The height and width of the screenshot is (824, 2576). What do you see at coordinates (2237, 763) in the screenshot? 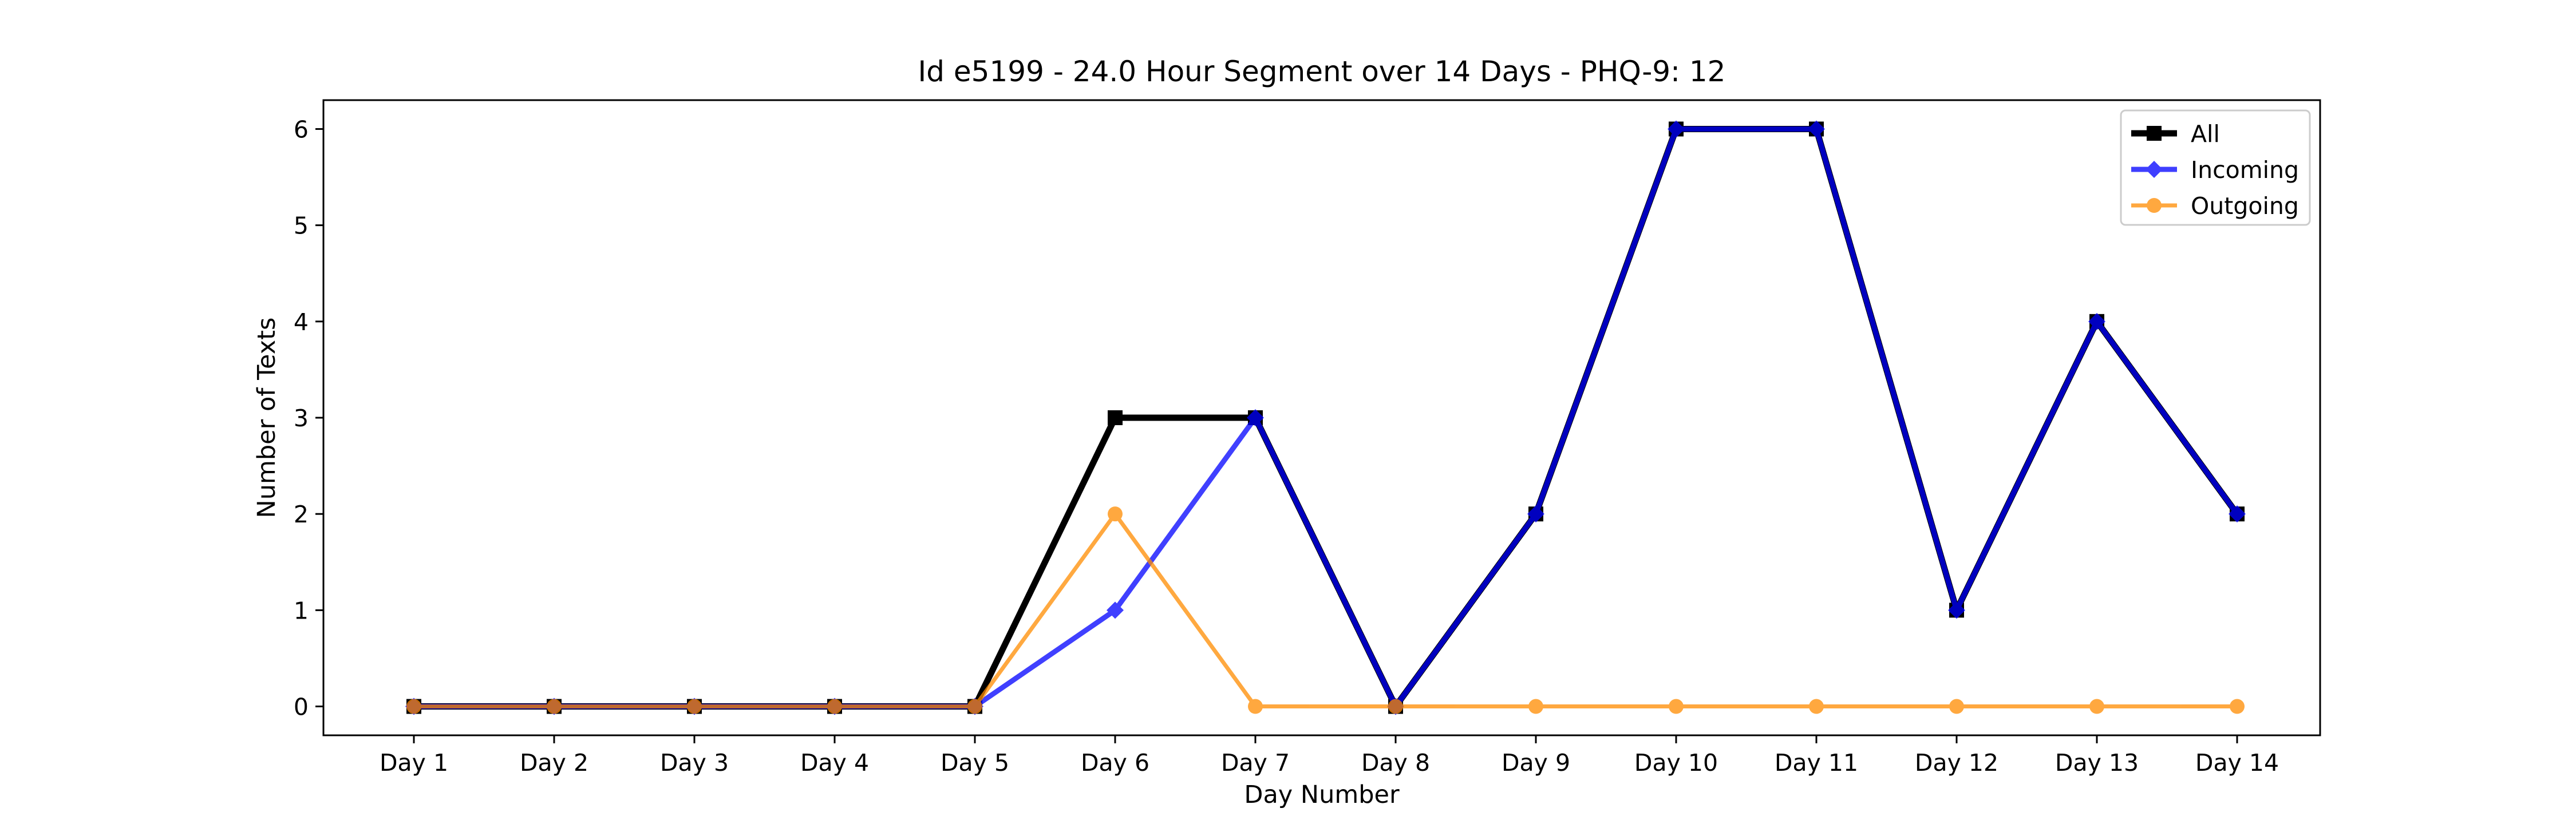
I see `x-tick-label: Day 14` at bounding box center [2237, 763].